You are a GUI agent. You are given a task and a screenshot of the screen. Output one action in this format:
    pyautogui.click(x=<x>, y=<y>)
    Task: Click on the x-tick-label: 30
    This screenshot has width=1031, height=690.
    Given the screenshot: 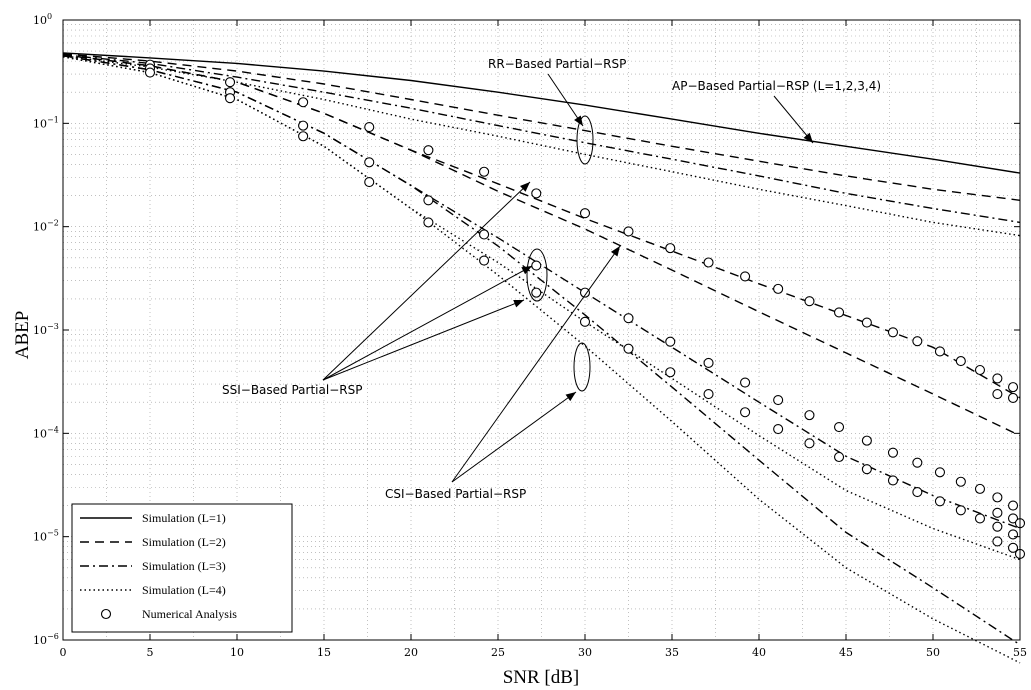 What is the action you would take?
    pyautogui.click(x=585, y=652)
    